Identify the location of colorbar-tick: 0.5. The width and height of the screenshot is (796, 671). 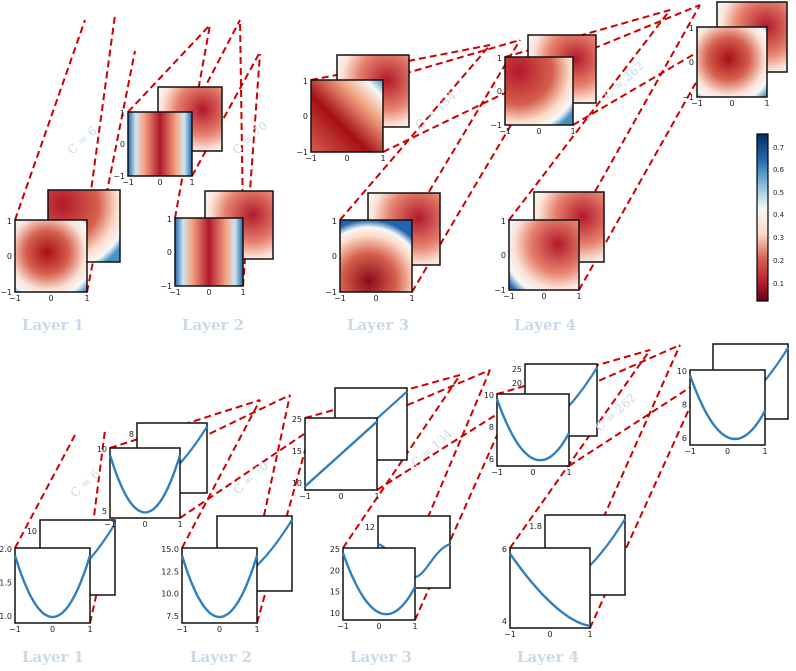
(778, 193).